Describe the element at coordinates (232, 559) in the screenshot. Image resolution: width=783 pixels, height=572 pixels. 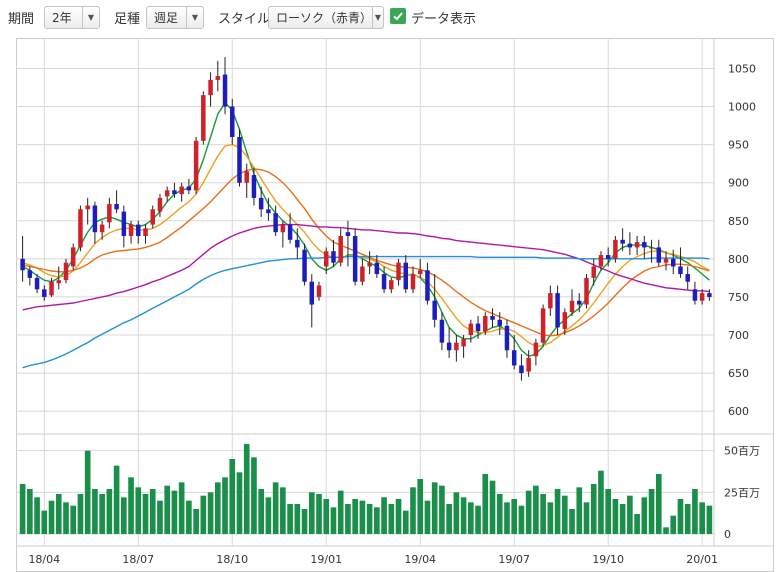
I see `time-tick-label: 18/10` at that location.